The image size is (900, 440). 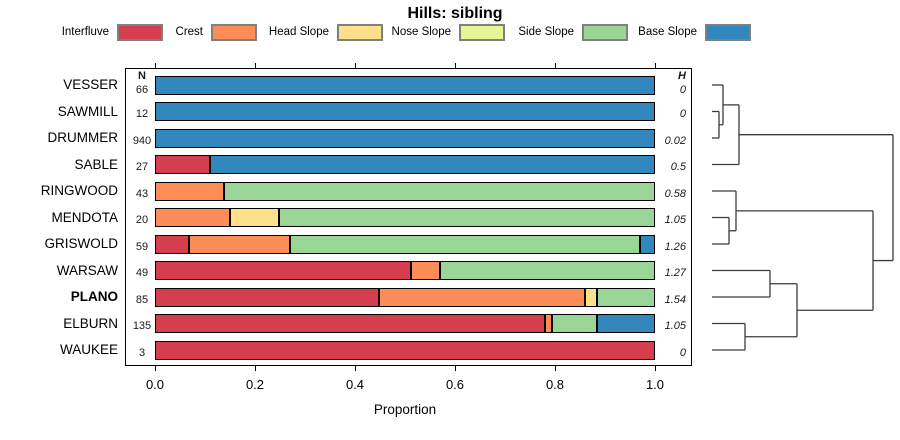 What do you see at coordinates (675, 300) in the screenshot?
I see `h-value: 1.54` at bounding box center [675, 300].